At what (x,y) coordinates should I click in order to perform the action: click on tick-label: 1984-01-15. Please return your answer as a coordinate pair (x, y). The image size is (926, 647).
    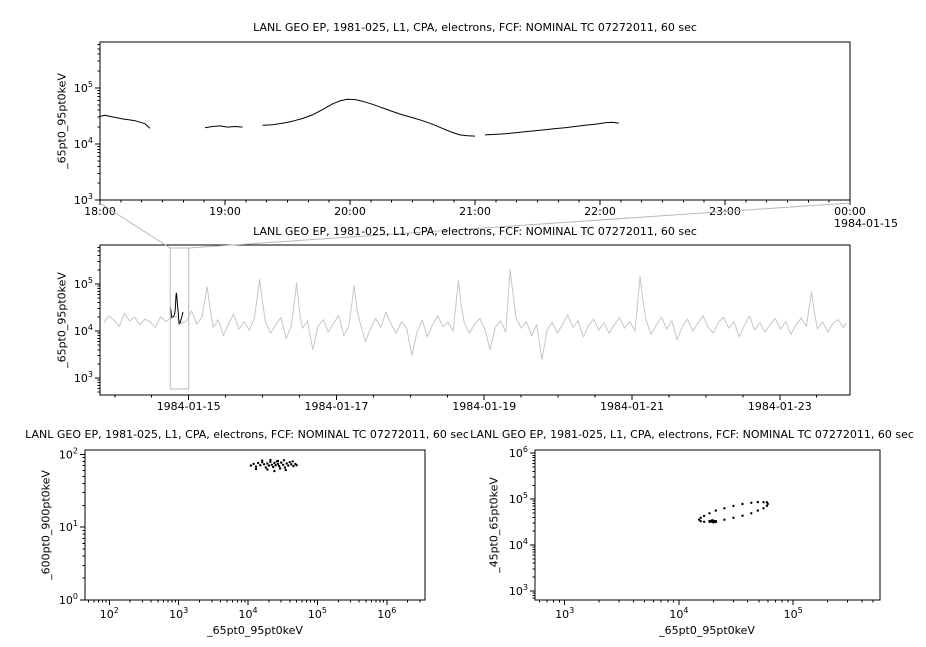
    Looking at the image, I should click on (189, 406).